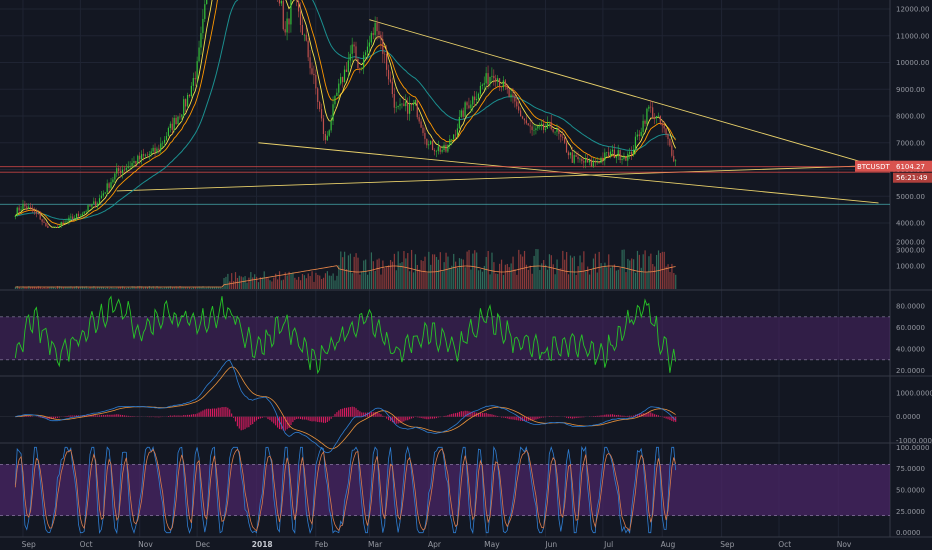 The image size is (932, 550). I want to click on resistance-trendline, so click(624, 93).